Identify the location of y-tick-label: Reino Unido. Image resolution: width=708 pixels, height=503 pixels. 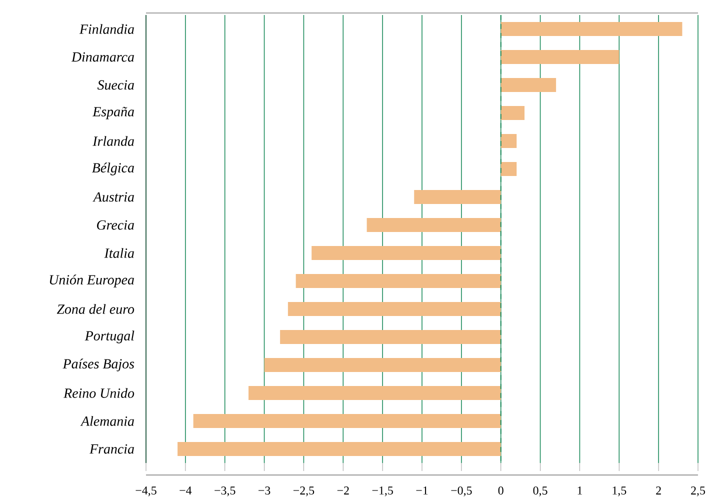
(99, 393).